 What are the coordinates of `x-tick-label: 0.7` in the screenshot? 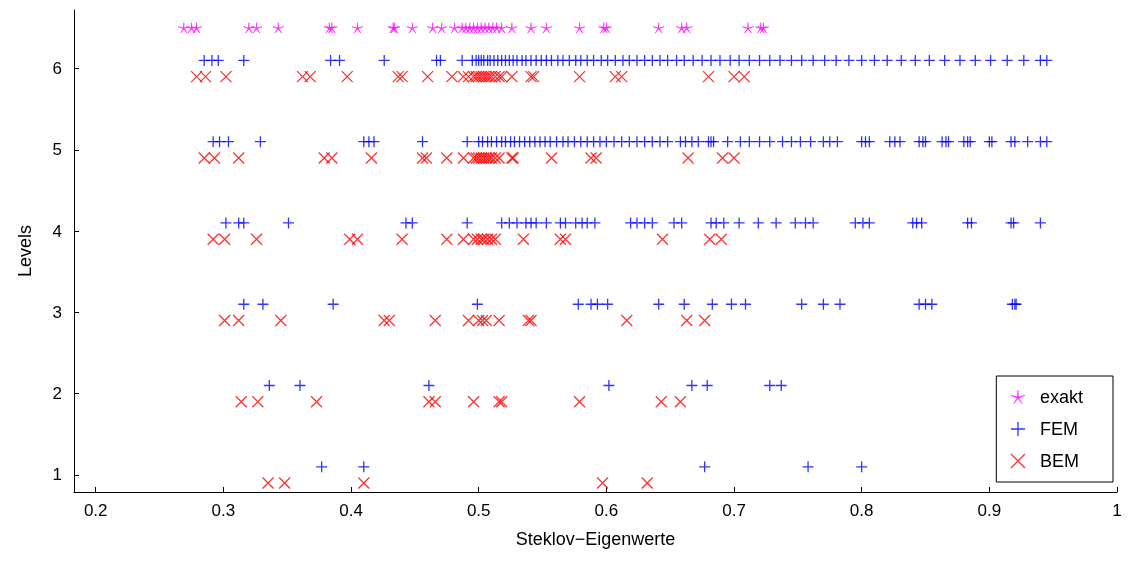 It's located at (734, 510).